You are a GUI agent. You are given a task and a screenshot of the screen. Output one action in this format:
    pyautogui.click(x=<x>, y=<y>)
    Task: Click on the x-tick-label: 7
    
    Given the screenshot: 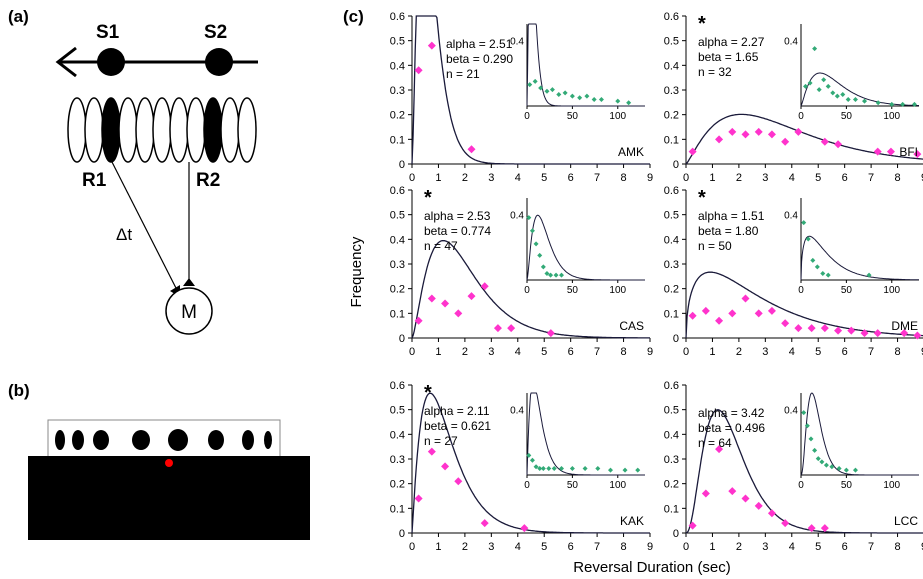 What is the action you would take?
    pyautogui.click(x=597, y=547)
    